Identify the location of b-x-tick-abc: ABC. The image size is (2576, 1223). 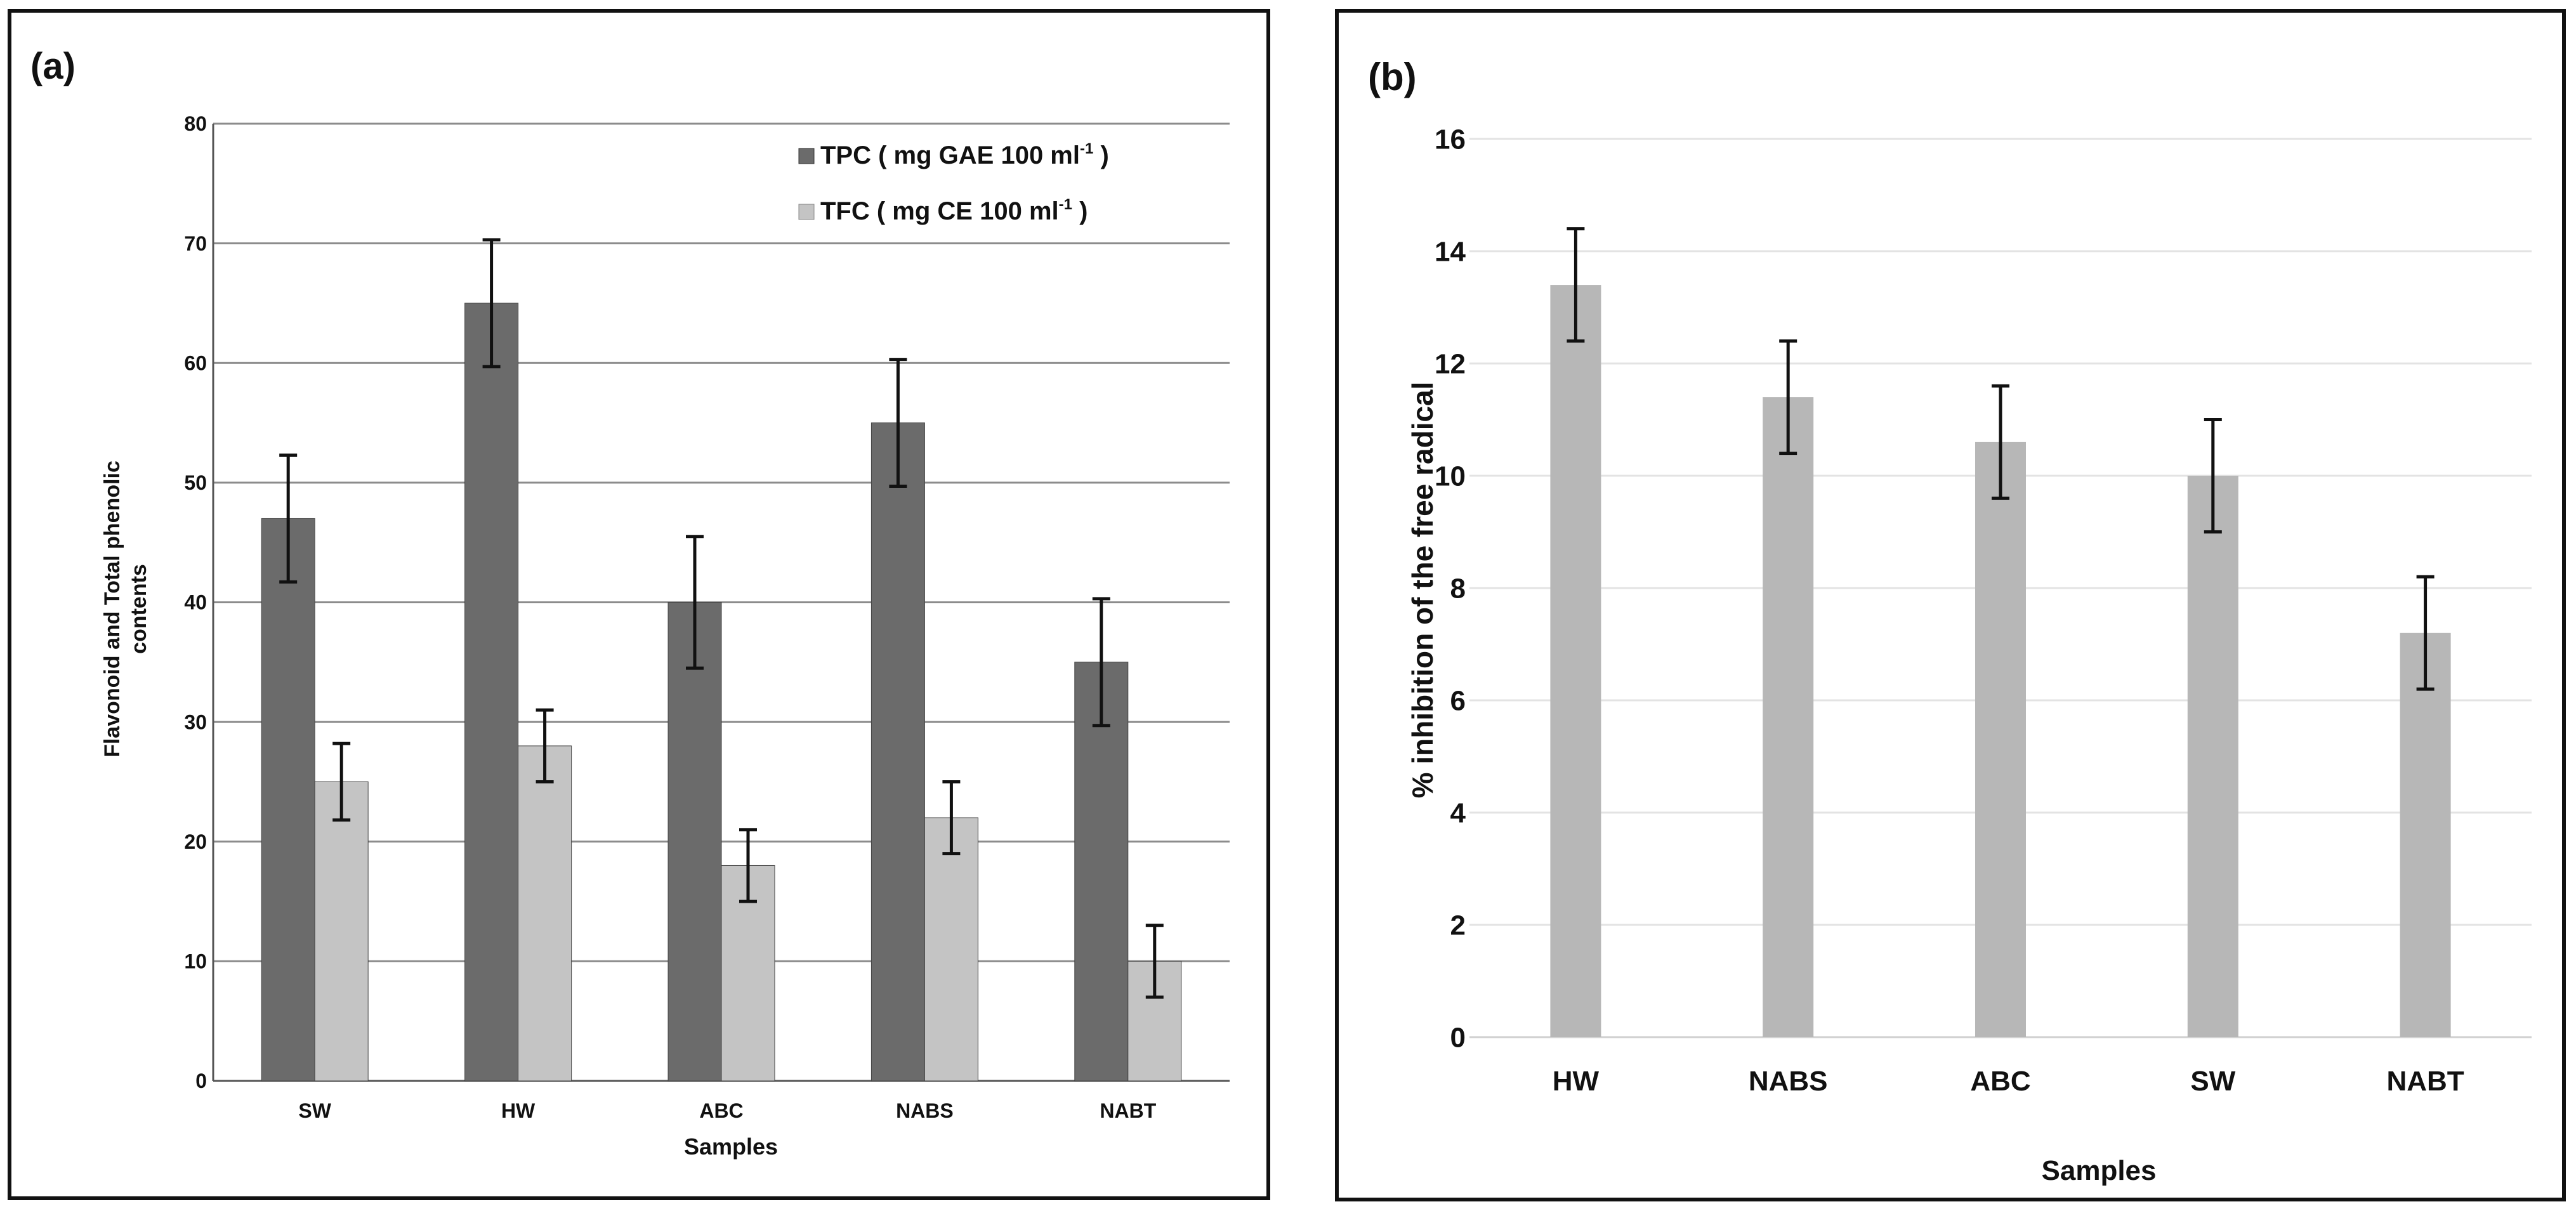
(2000, 1081).